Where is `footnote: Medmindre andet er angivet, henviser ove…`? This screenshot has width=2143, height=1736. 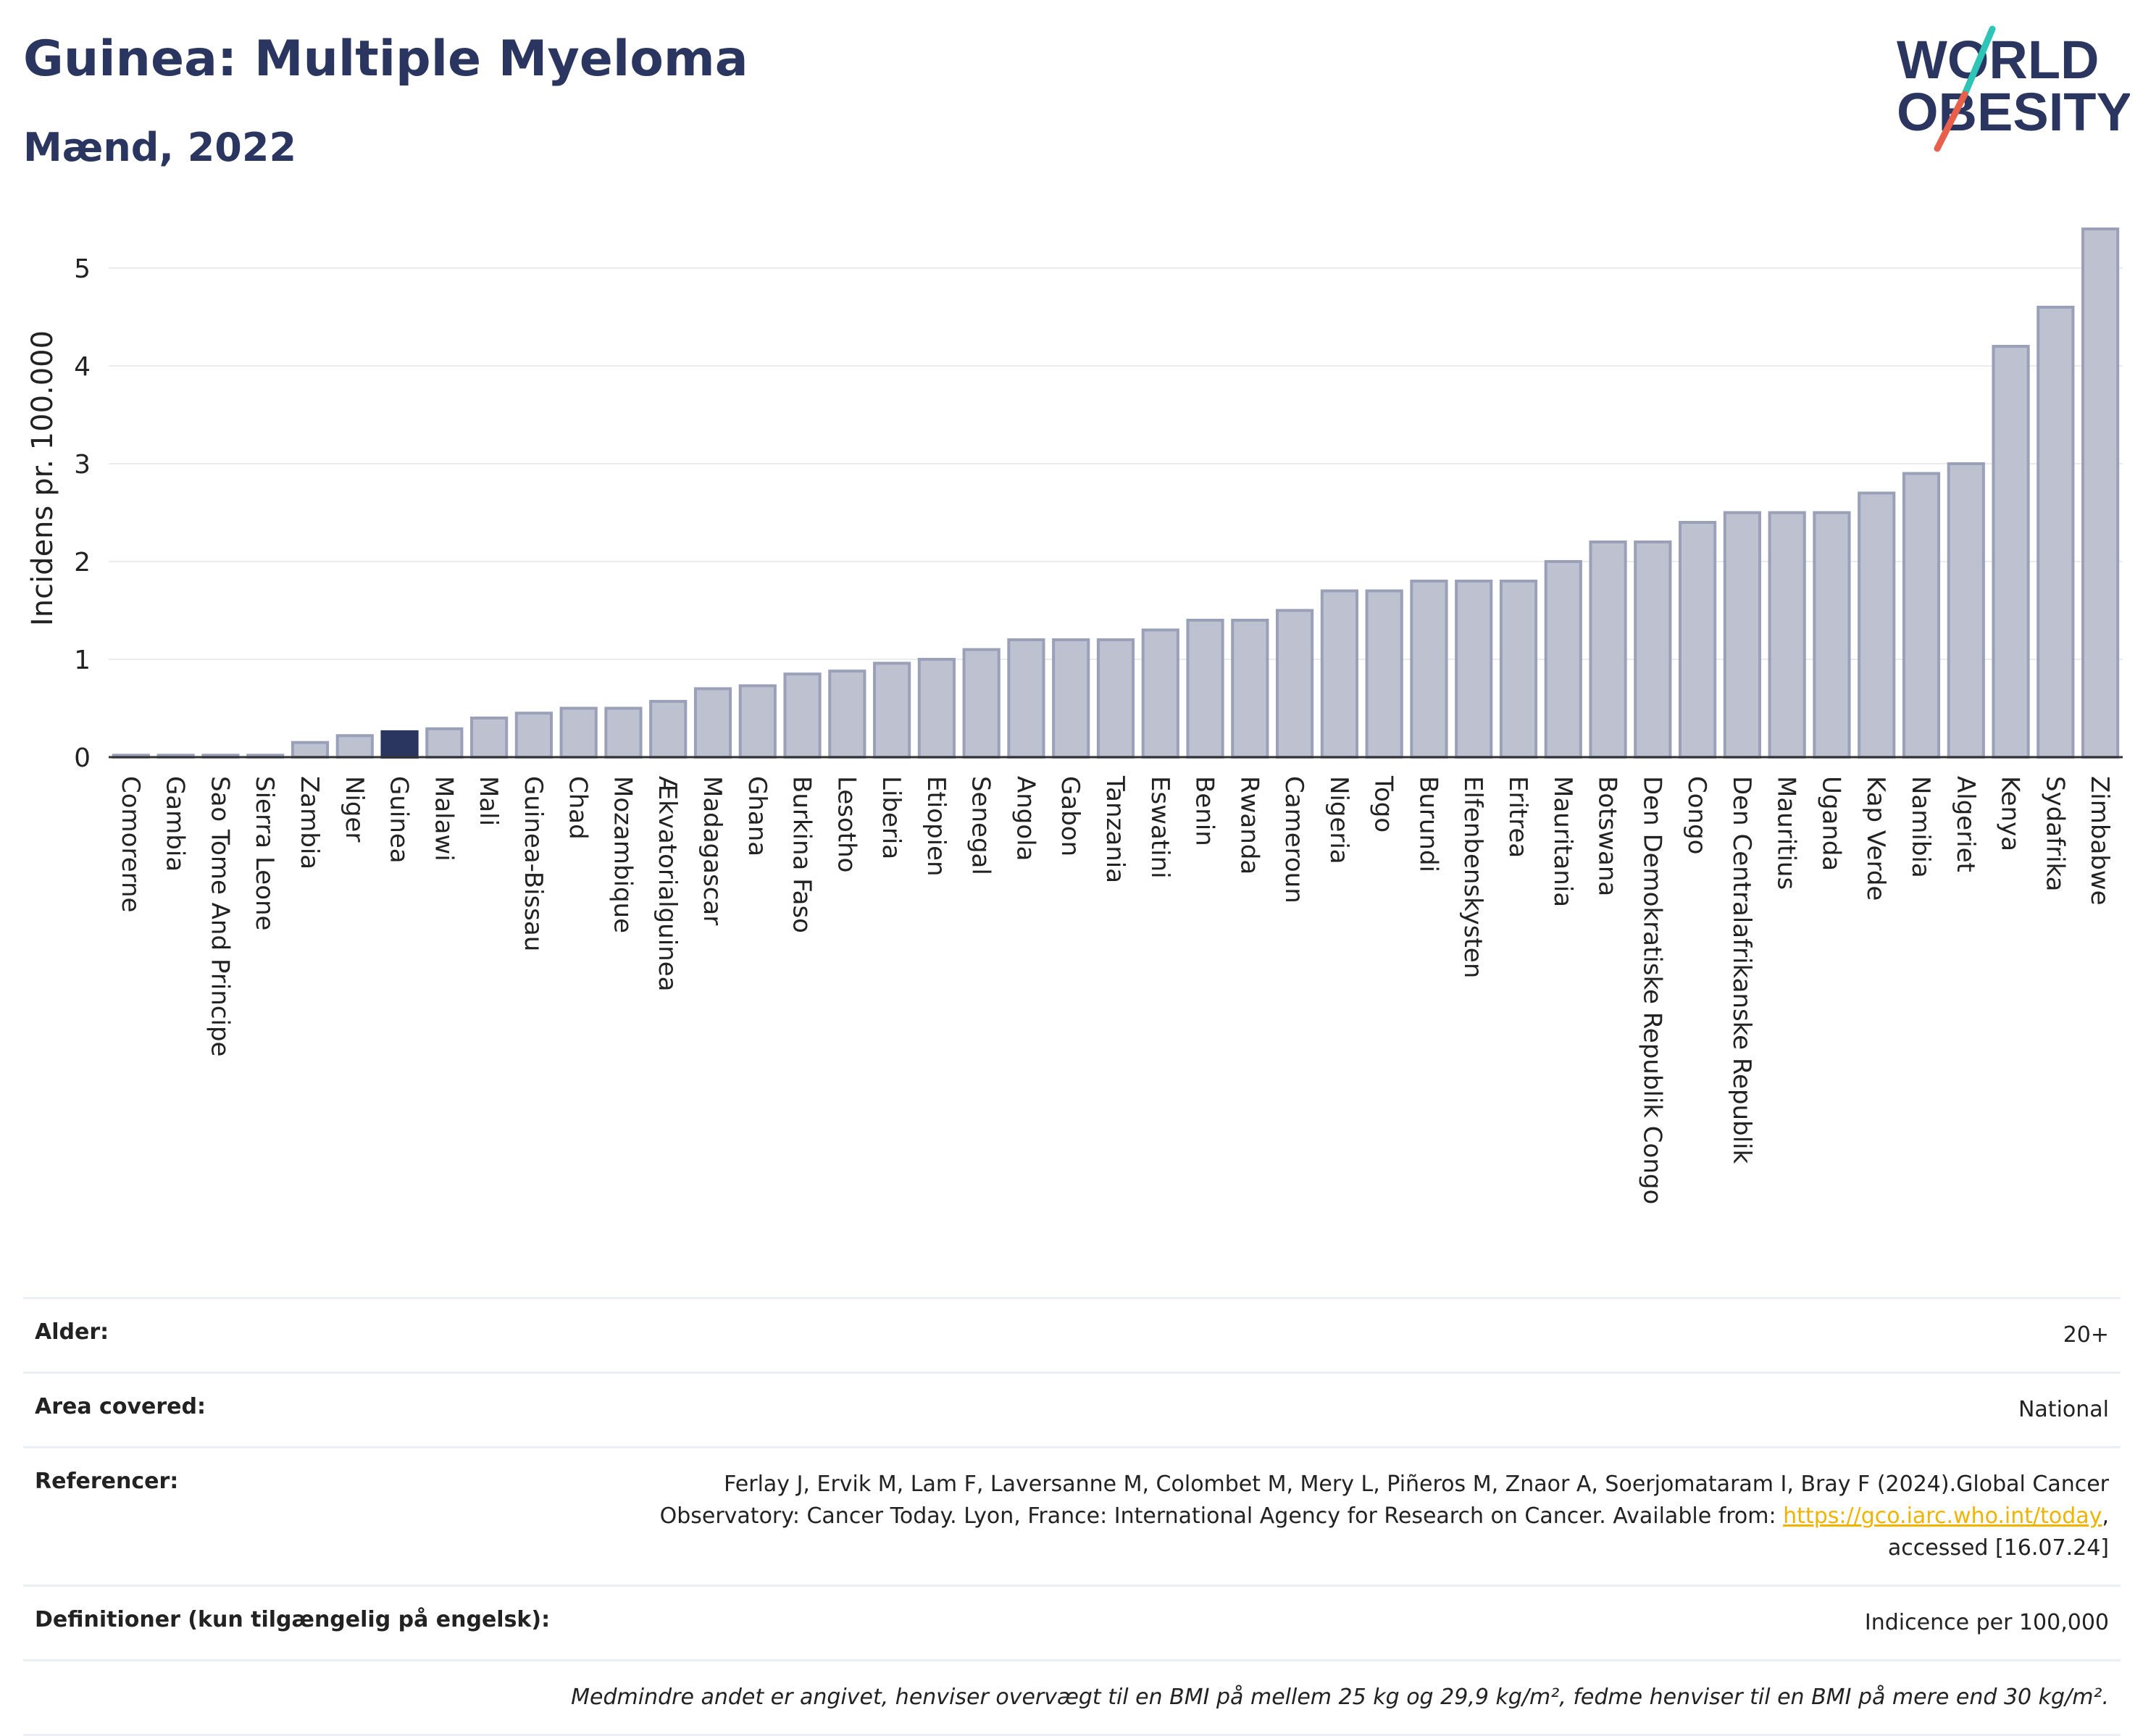 footnote: Medmindre andet er angivet, henviser ove… is located at coordinates (1340, 1698).